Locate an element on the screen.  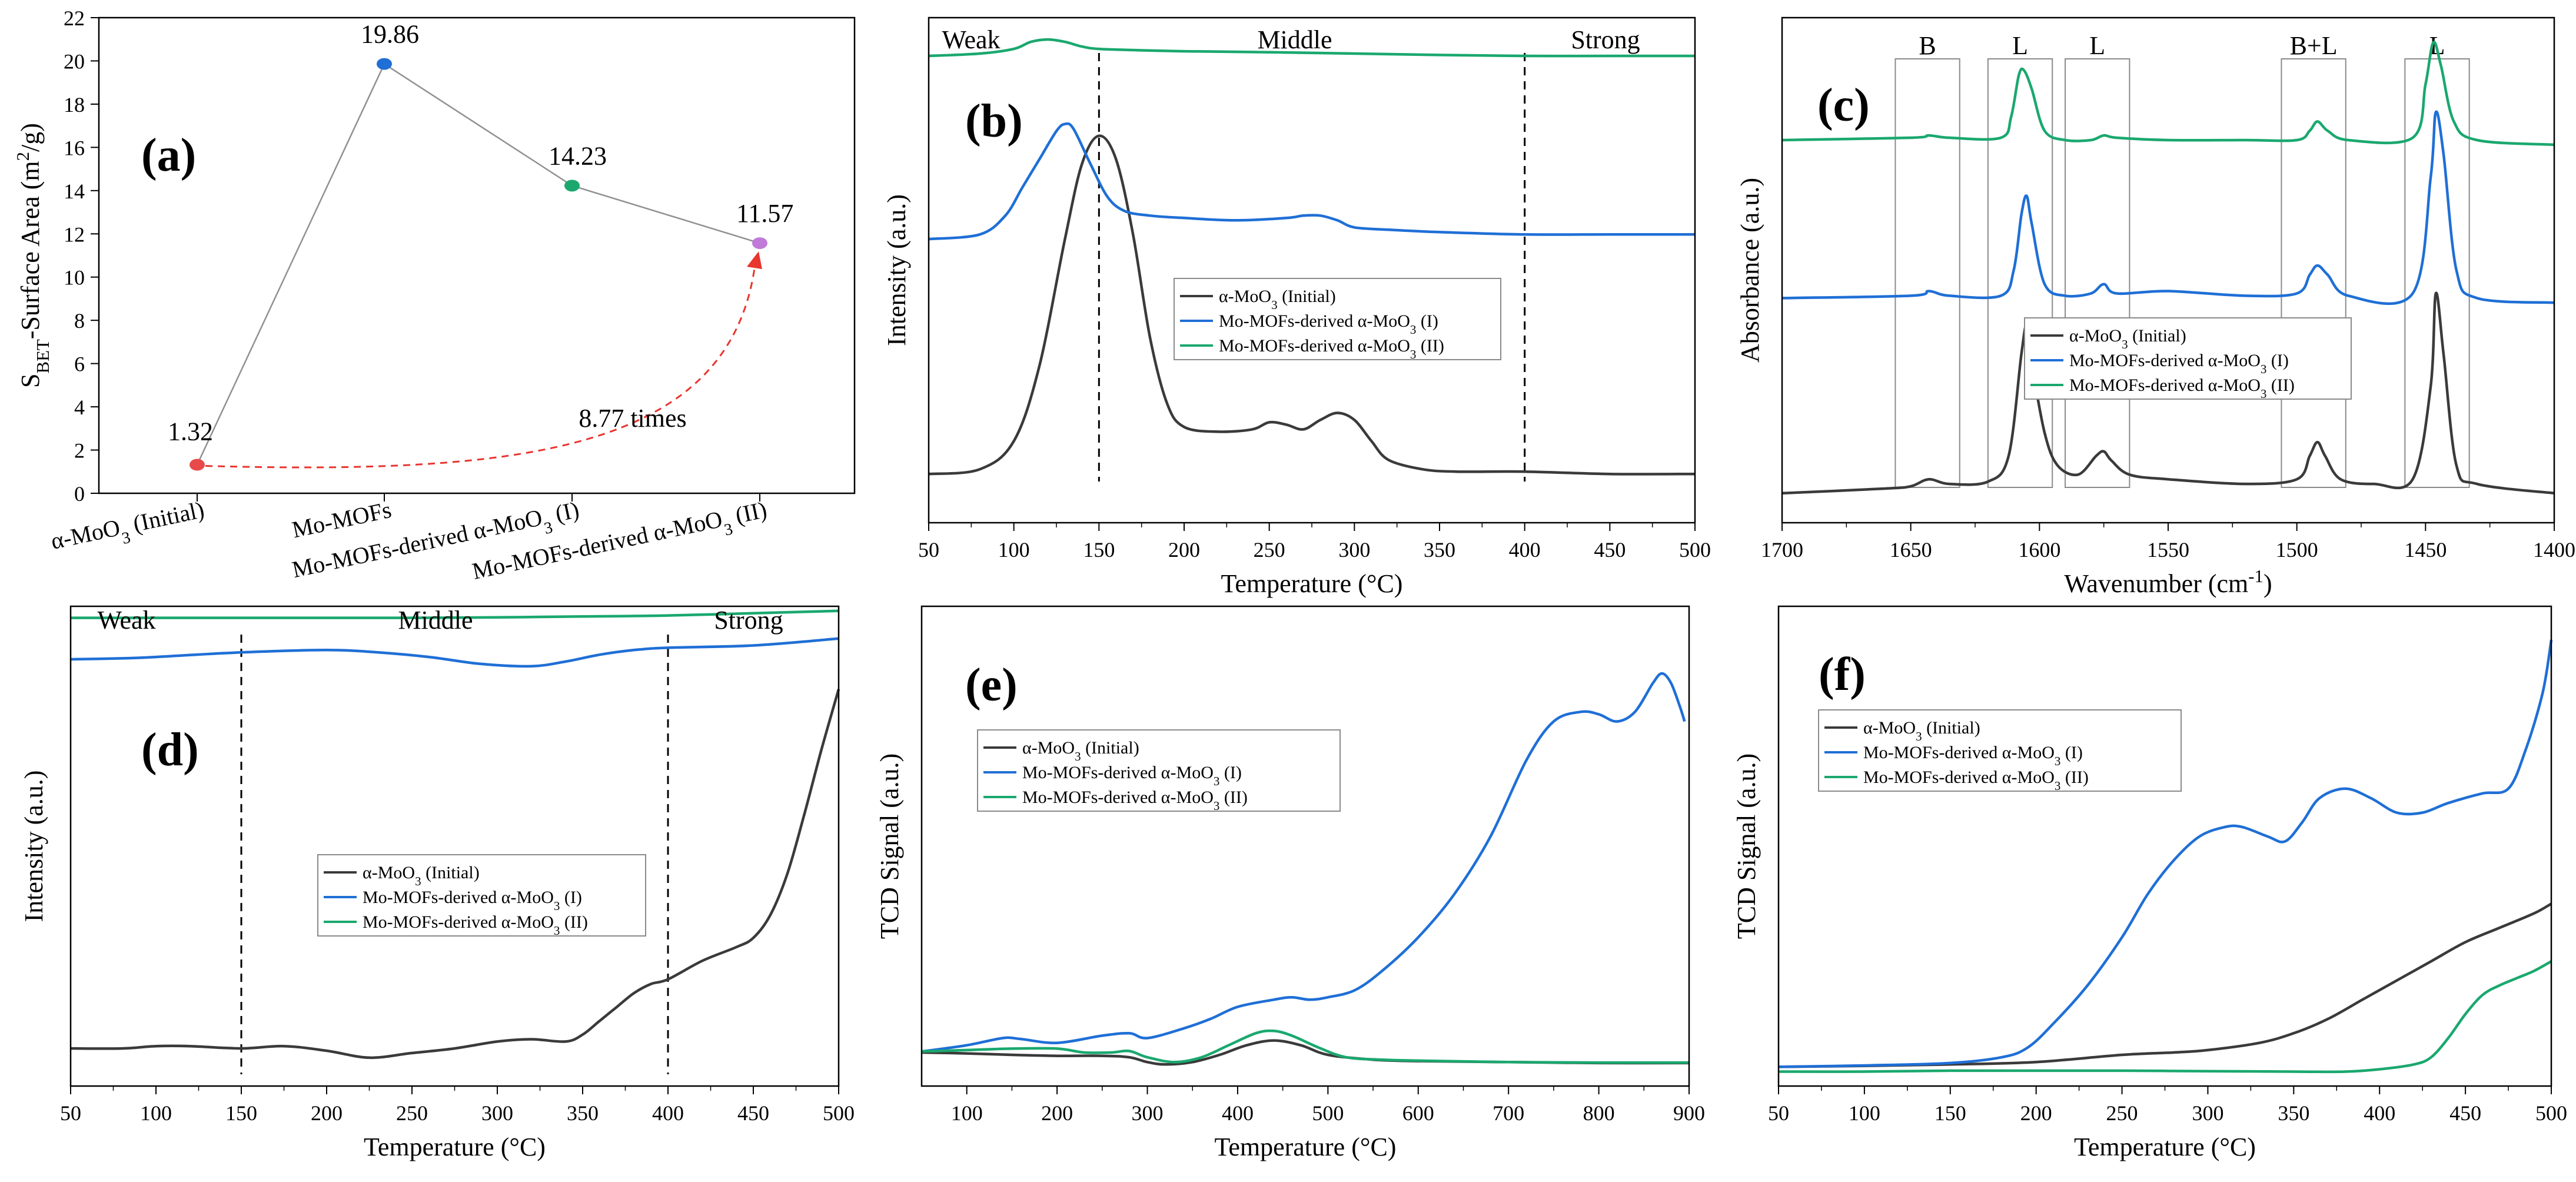
y-tick-label: 12 is located at coordinates (74, 235).